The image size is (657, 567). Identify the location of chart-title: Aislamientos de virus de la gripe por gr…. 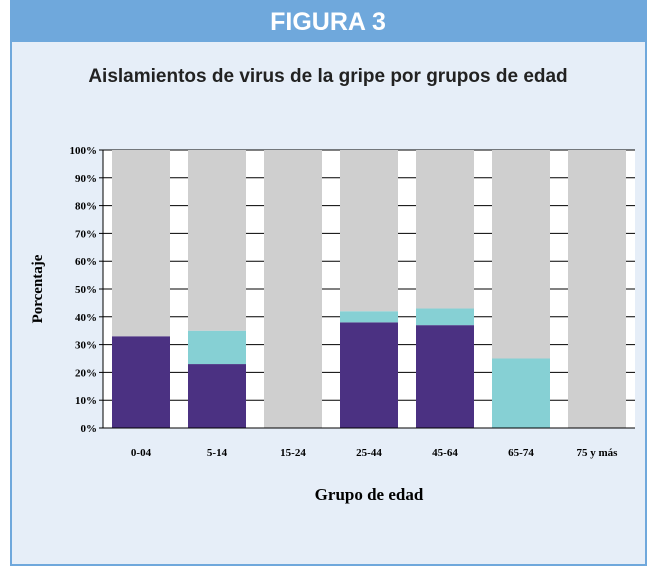
(327, 76).